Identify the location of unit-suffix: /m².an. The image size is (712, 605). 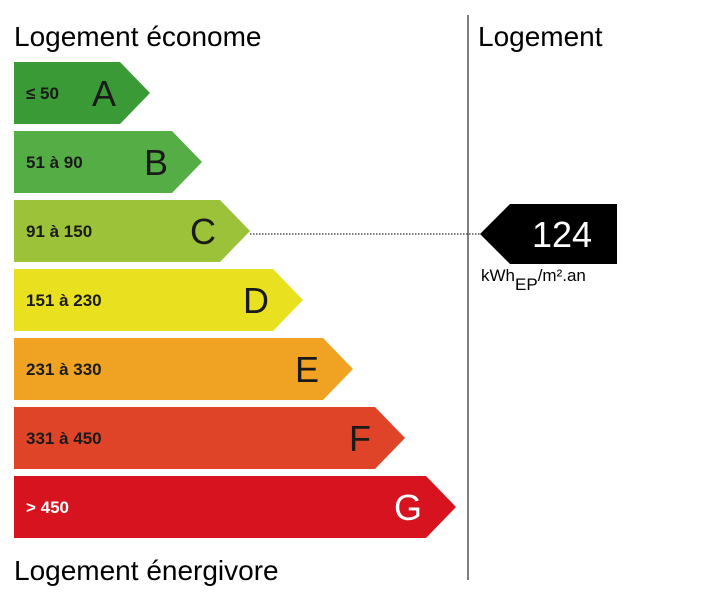
(562, 275).